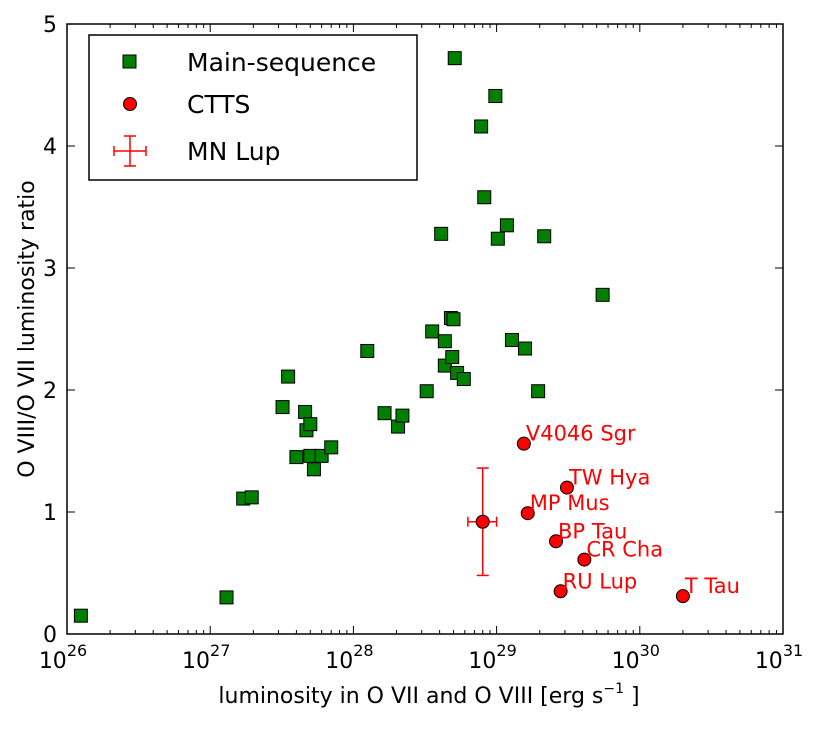 This screenshot has height=729, width=830. Describe the element at coordinates (129, 61) in the screenshot. I see `legend-main-sequence-marker` at that location.